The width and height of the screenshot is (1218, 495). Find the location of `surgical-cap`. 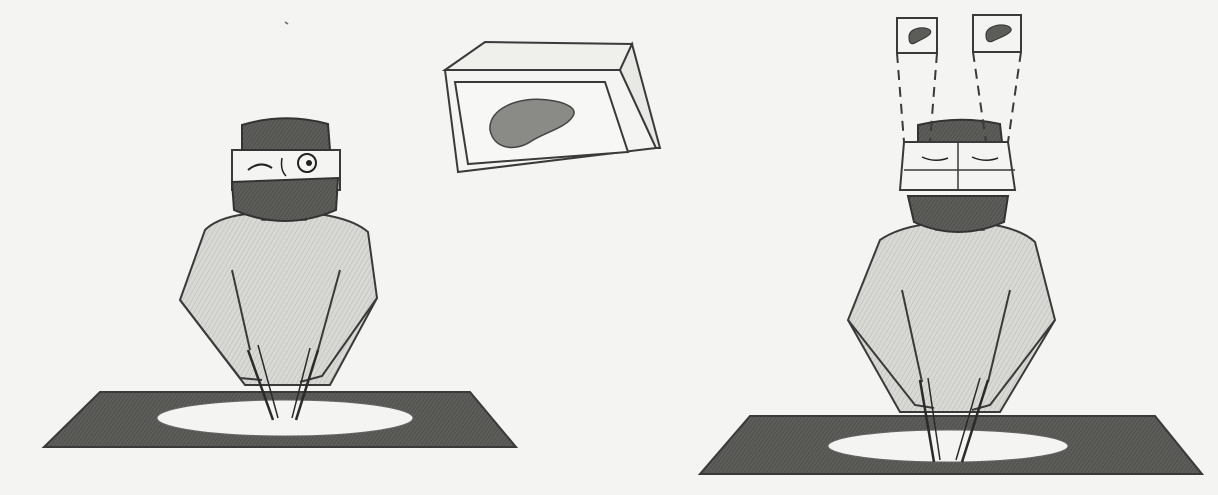

surgical-cap is located at coordinates (286, 134).